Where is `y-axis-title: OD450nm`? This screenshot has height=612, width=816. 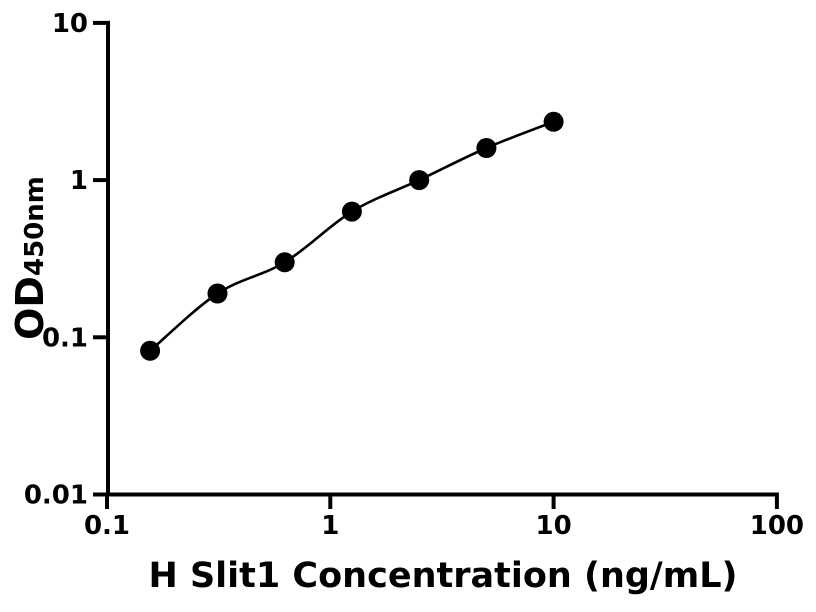 y-axis-title: OD450nm is located at coordinates (30, 258).